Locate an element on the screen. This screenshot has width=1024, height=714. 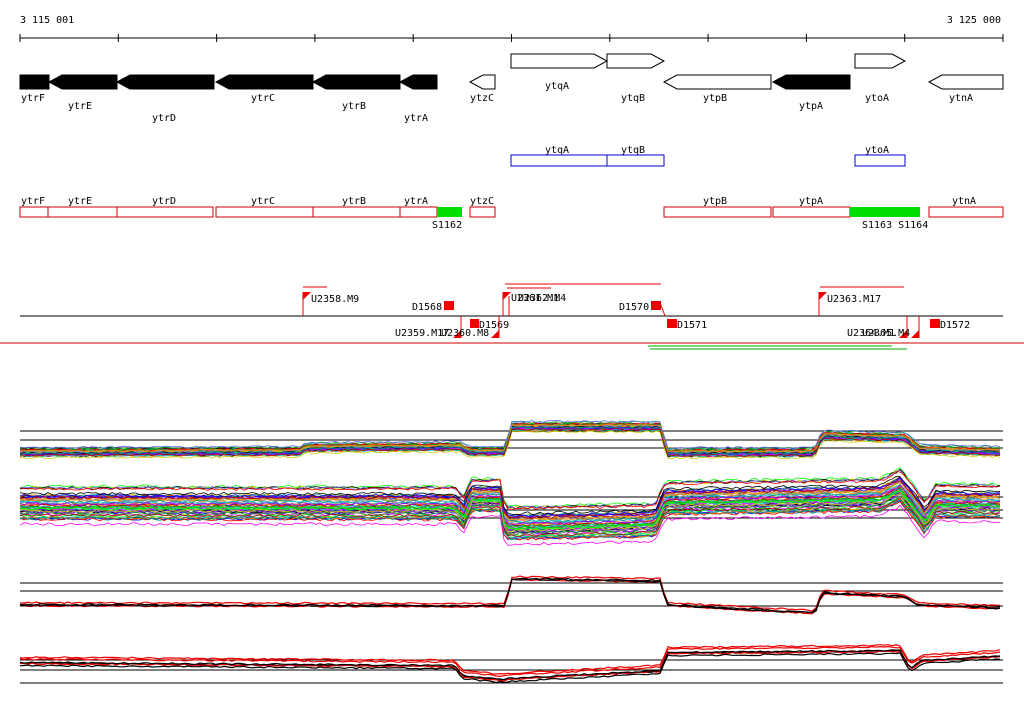
gene-label-ytzC: ytzC is located at coordinates (482, 98).